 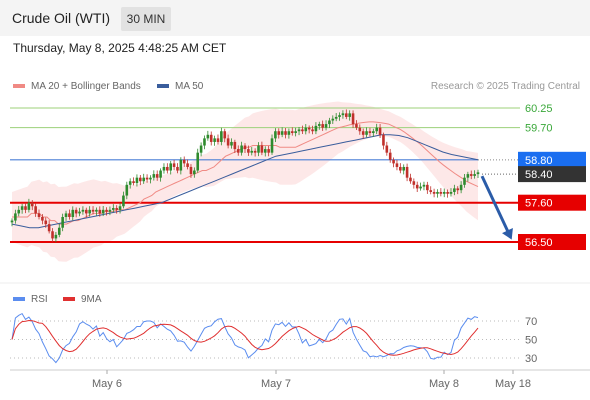 I want to click on level-tag-56.50, so click(x=552, y=242).